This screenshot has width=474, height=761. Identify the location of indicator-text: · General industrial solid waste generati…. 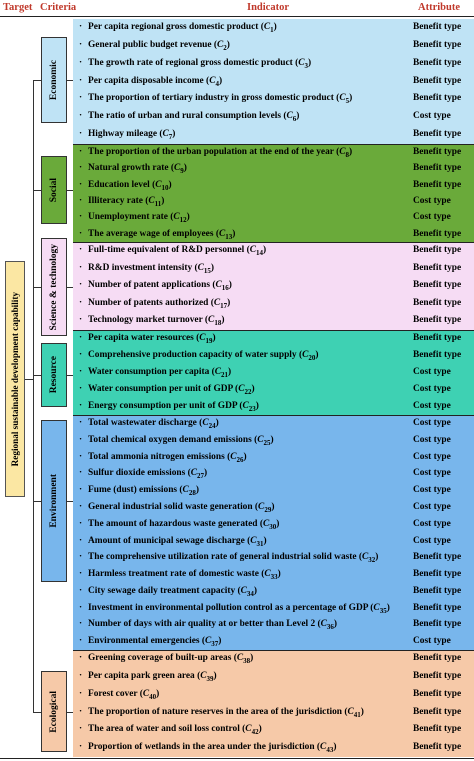
(177, 507).